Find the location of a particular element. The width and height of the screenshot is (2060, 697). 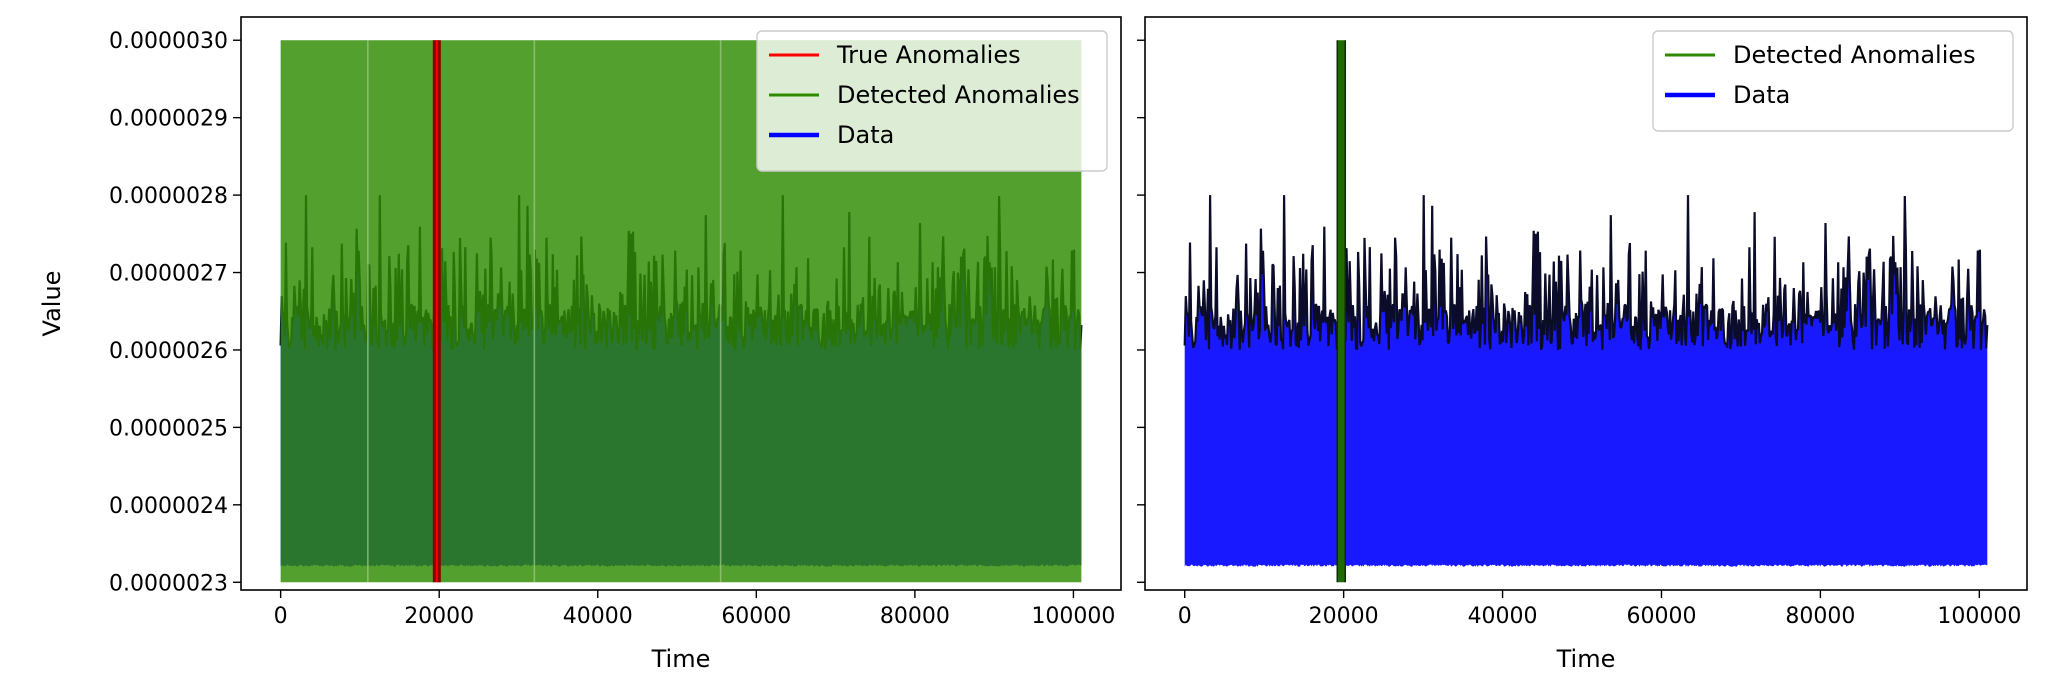

y-tick-label: 0.0000025 is located at coordinates (168, 428).